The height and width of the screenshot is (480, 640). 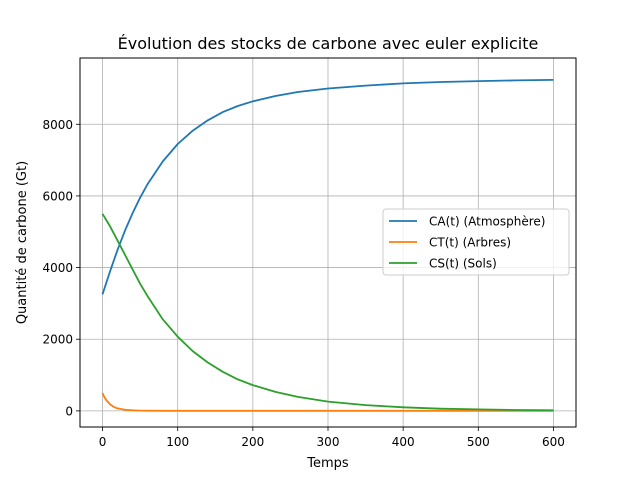 I want to click on x-tick-label: 600, so click(x=553, y=442).